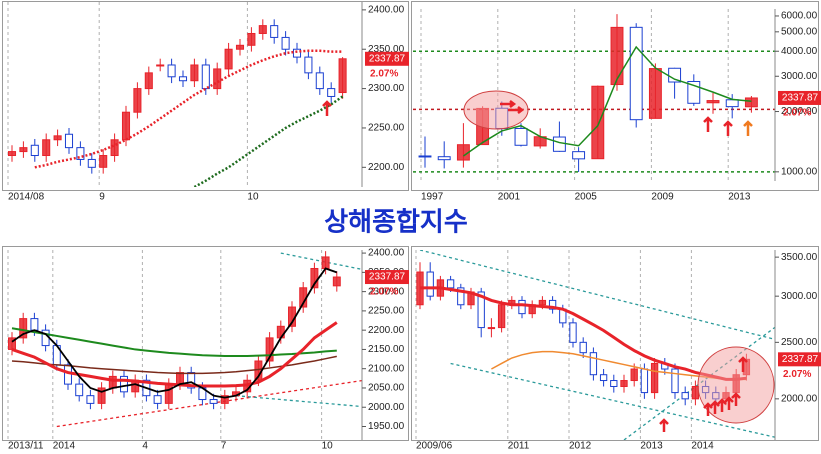 This screenshot has height=454, width=821. What do you see at coordinates (26, 446) in the screenshot?
I see `x-tick-label: 2013/11` at bounding box center [26, 446].